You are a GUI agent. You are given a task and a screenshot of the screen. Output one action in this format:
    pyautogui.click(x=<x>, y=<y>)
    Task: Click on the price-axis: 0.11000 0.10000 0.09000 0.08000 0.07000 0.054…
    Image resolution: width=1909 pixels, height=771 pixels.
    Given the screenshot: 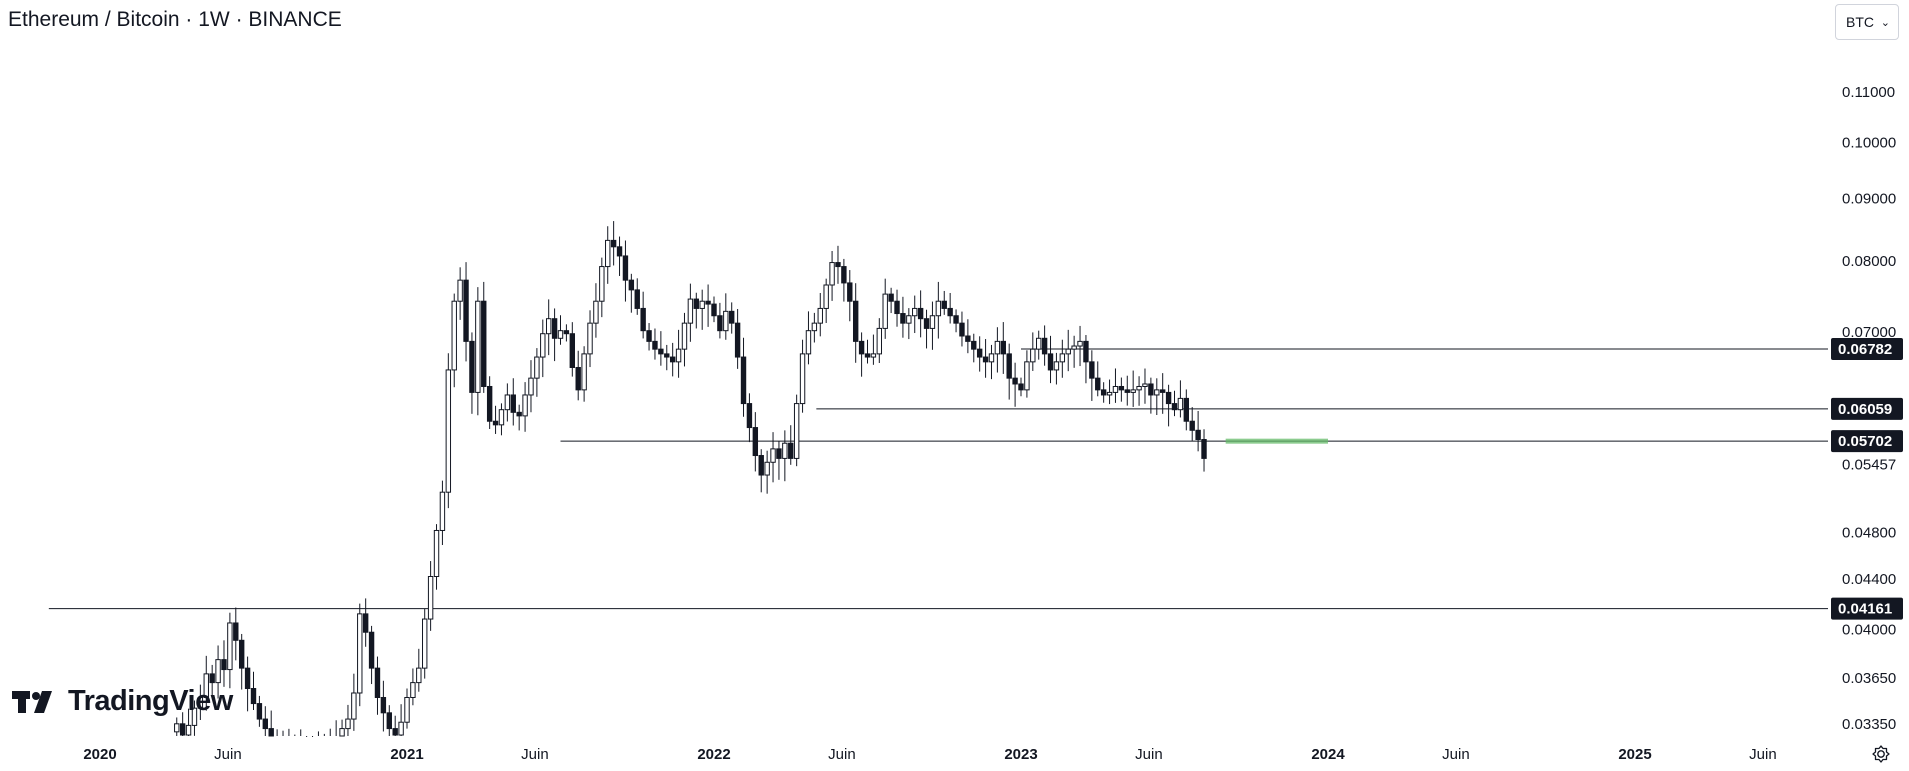 What is the action you would take?
    pyautogui.click(x=1869, y=408)
    